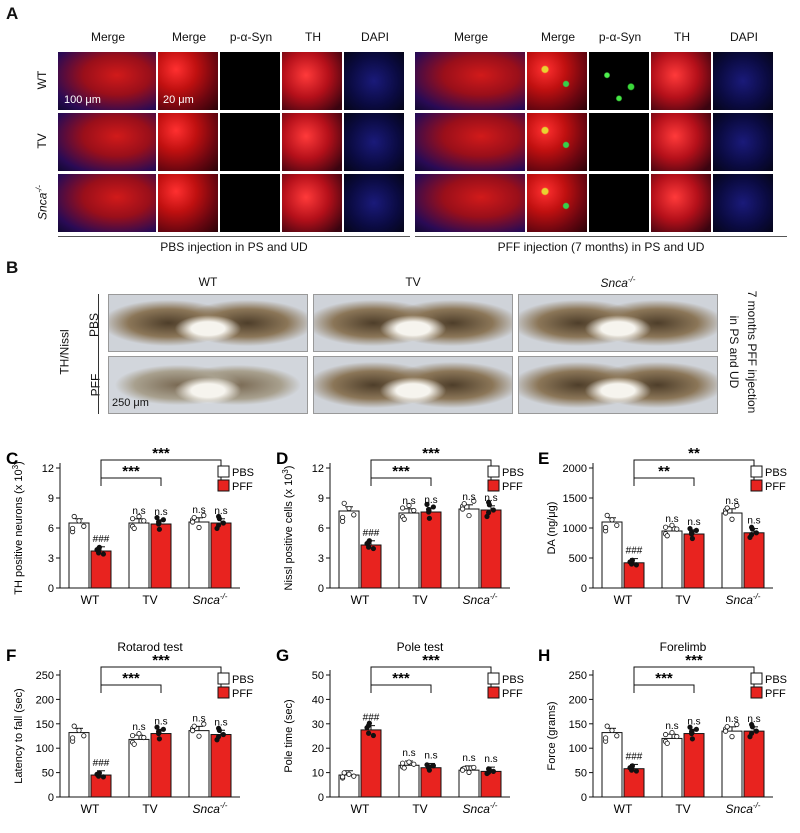 The image size is (800, 833). Describe the element at coordinates (289, 468) in the screenshot. I see `y-axis-label-end: )` at that location.